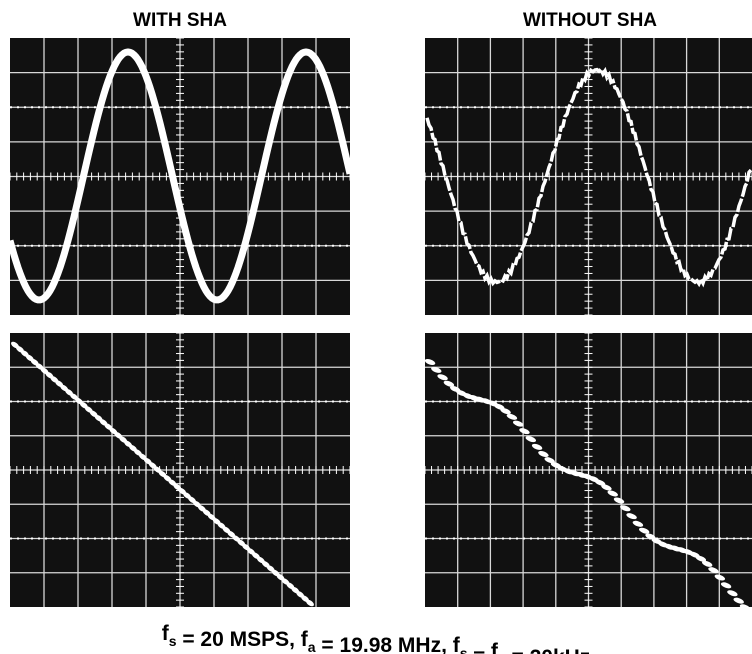 This screenshot has height=654, width=752. What do you see at coordinates (483, 647) in the screenshot?
I see `caption-text: – f` at bounding box center [483, 647].